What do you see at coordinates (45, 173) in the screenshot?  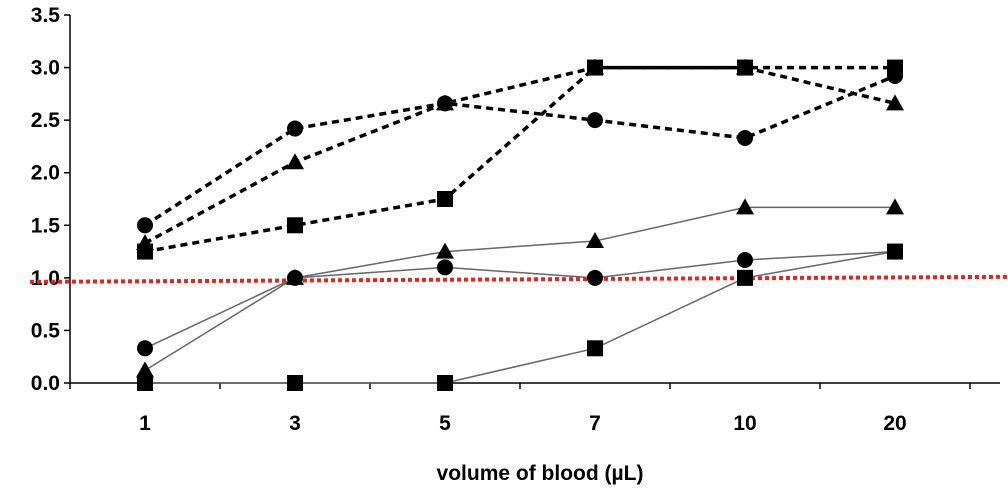 I see `y-tick-label: 2.0` at bounding box center [45, 173].